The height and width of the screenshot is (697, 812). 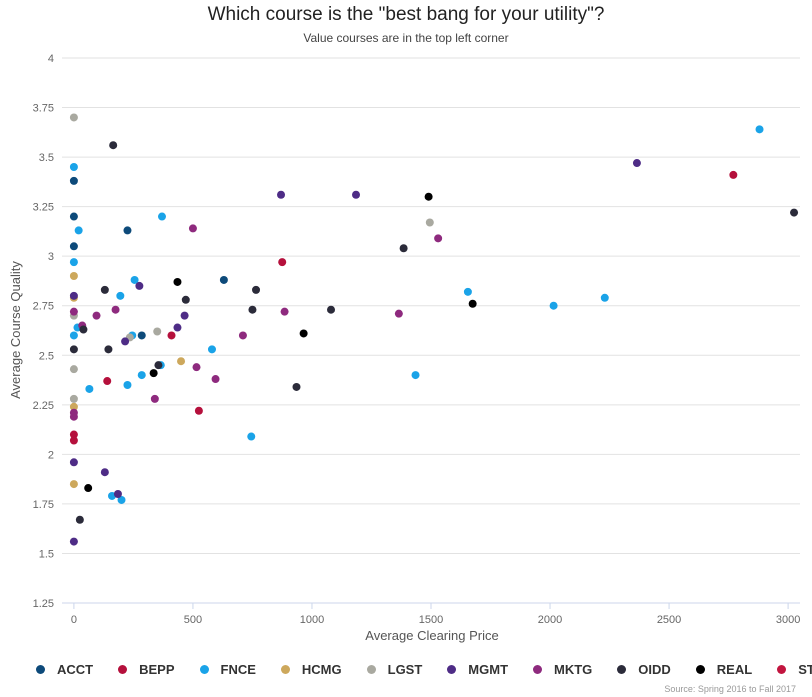 I want to click on legend-item-lgst: LGST, so click(x=394, y=669).